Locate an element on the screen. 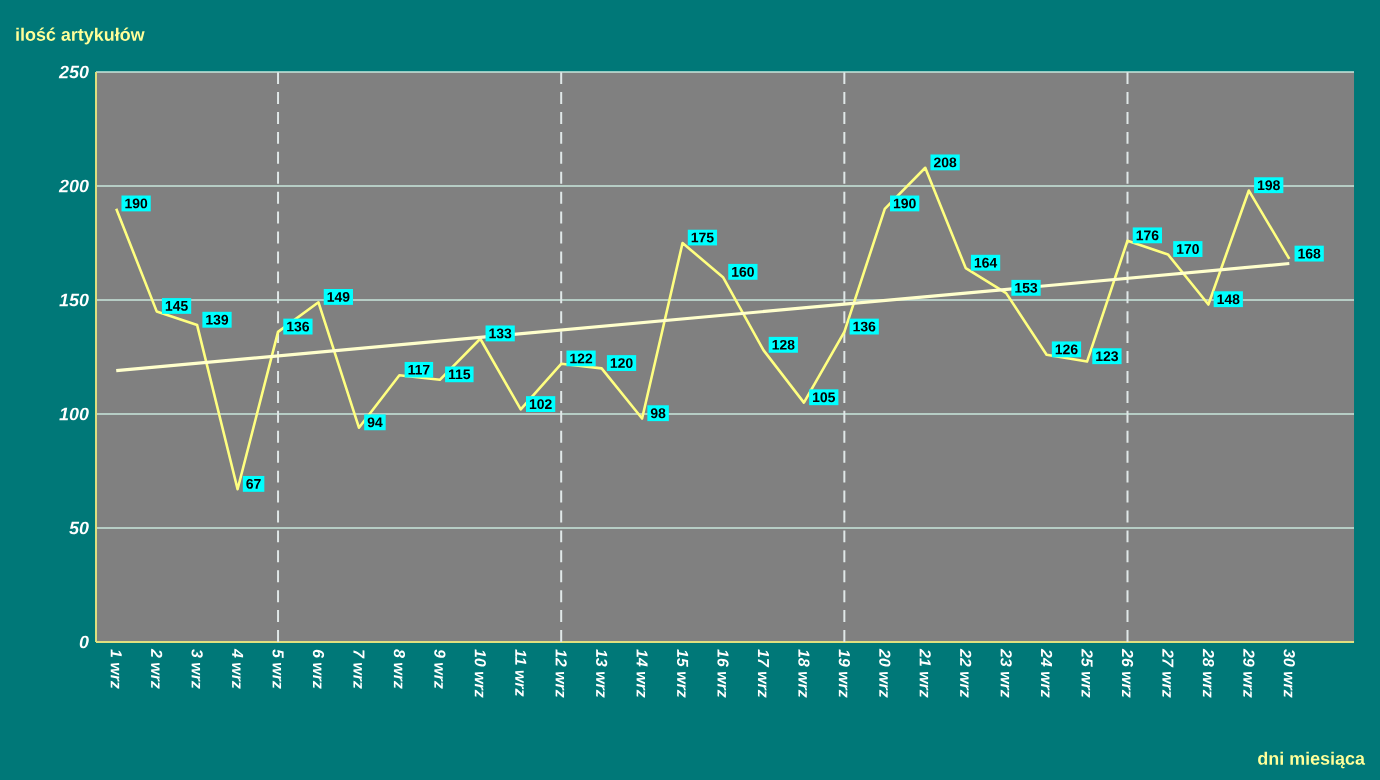 The image size is (1380, 780). y-tick-label: 50 is located at coordinates (79, 528).